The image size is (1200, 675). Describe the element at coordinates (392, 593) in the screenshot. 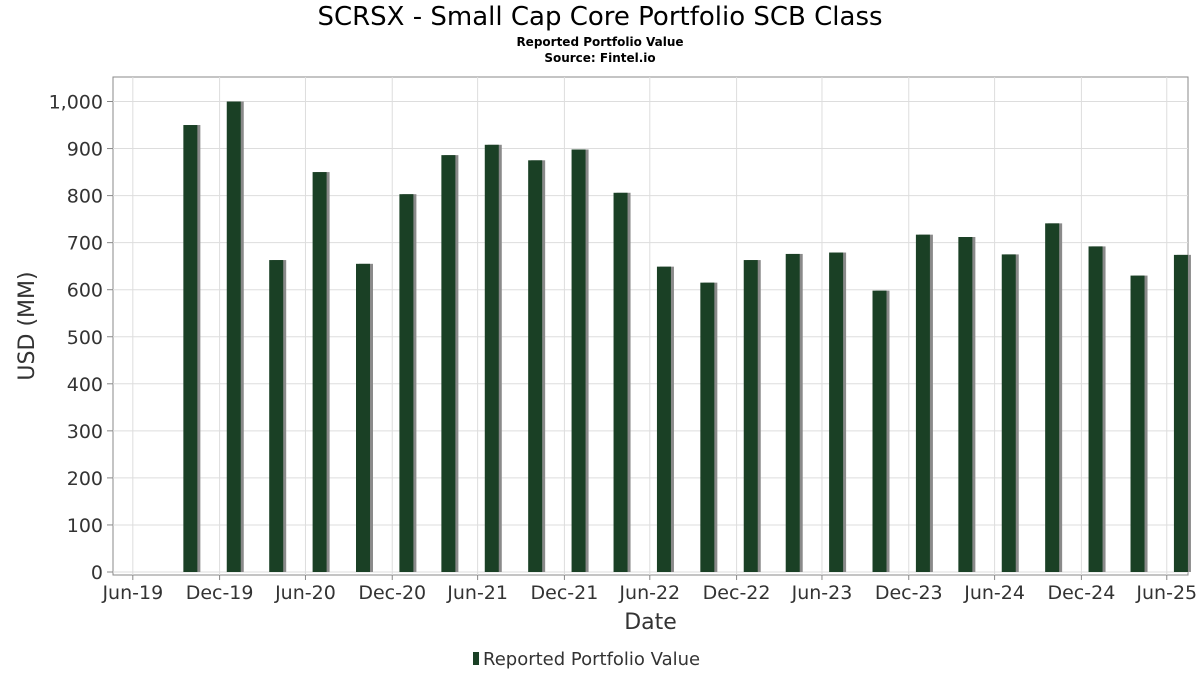

I see `x-tick-label: Dec-20` at that location.